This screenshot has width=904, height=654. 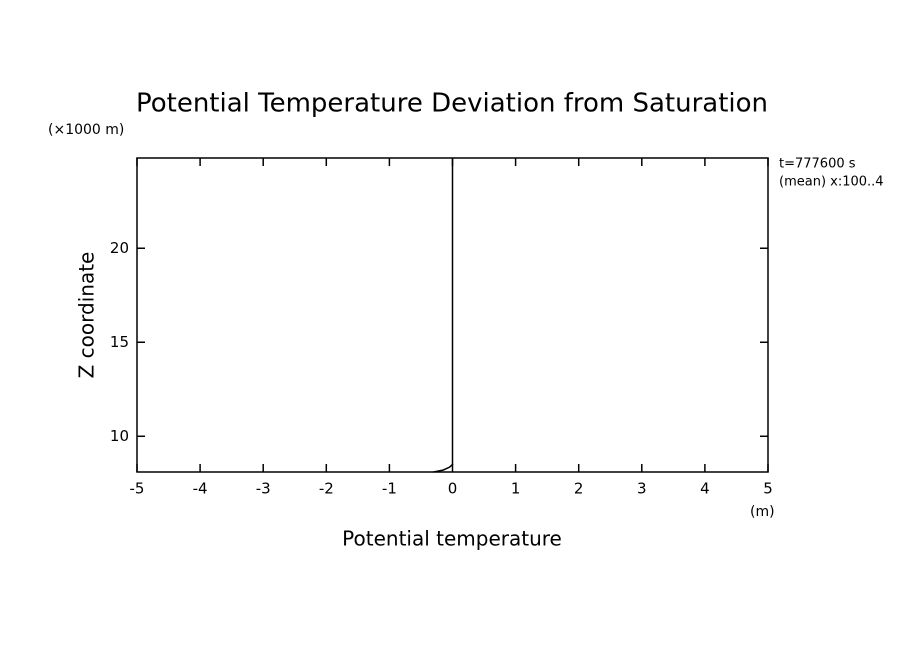 I want to click on x-tick-label: -5, so click(x=137, y=489).